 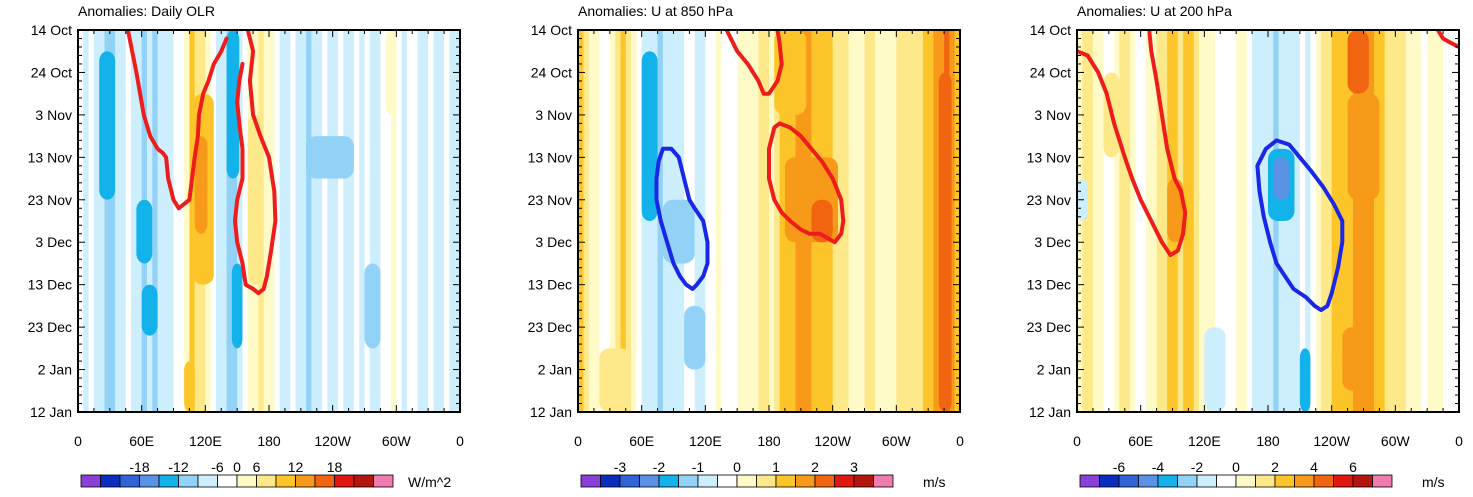 I want to click on u850-colorbar-units: m/s, so click(x=934, y=482).